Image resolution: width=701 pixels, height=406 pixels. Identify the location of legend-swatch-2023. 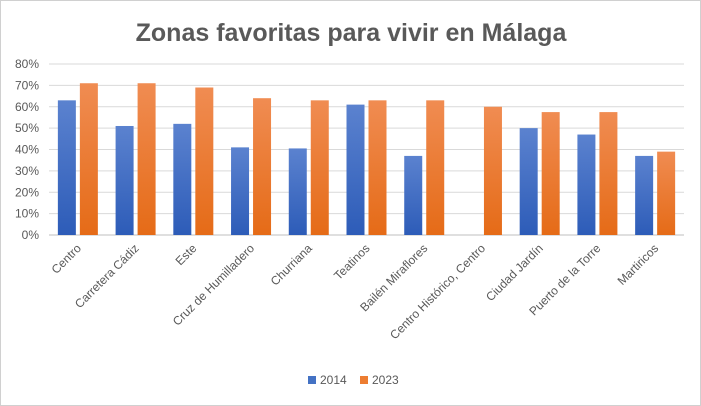
(364, 380).